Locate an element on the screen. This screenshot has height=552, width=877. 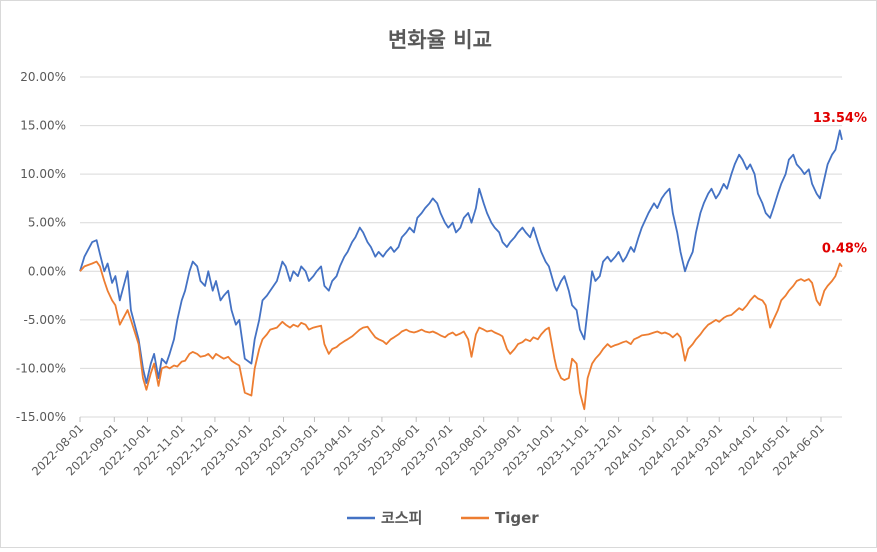
end-value-labels: 13.54% 0.48% is located at coordinates (840, 184).